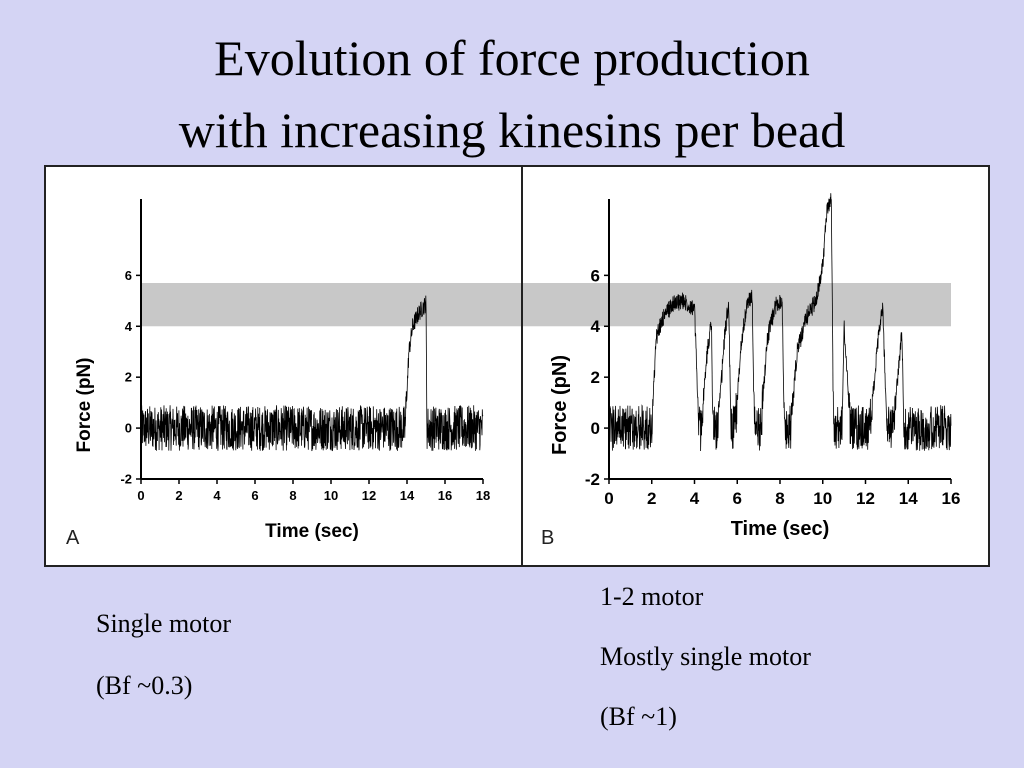 The width and height of the screenshot is (1024, 768). Describe the element at coordinates (128, 377) in the screenshot. I see `y-tick-label-a: 2` at that location.